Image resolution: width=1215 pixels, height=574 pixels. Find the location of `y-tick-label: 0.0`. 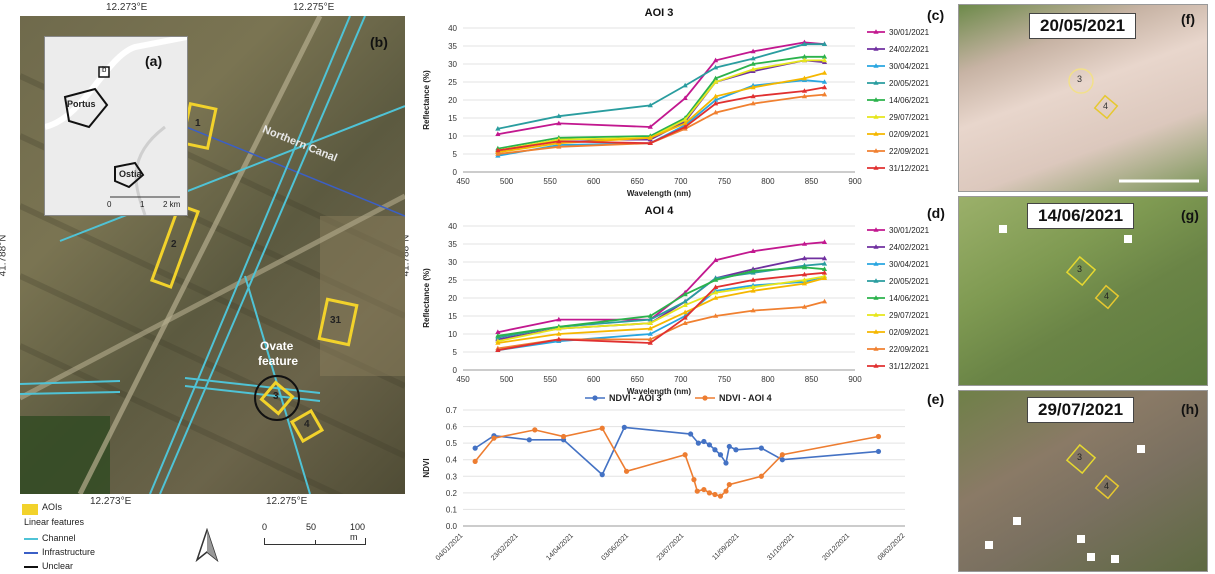

y-tick-label: 0.0 is located at coordinates (452, 526).